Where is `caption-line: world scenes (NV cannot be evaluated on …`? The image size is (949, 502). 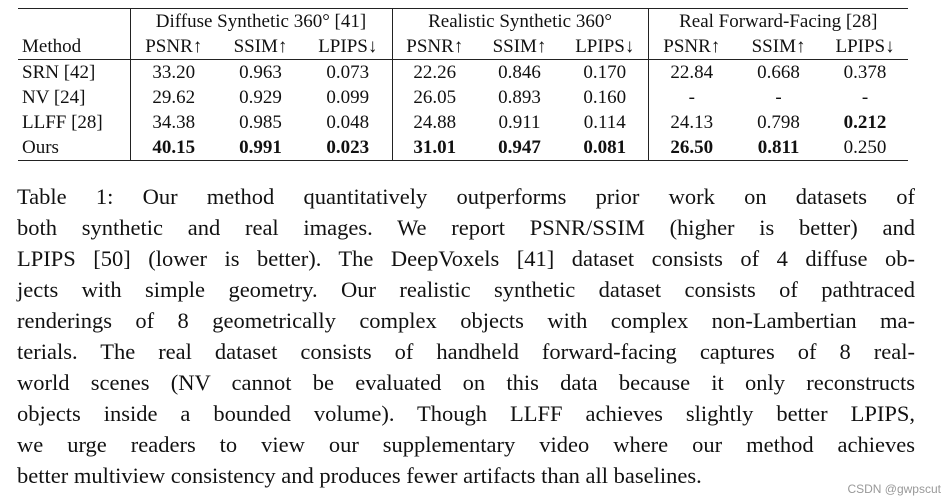 caption-line: world scenes (NV cannot be evaluated on … is located at coordinates (466, 382).